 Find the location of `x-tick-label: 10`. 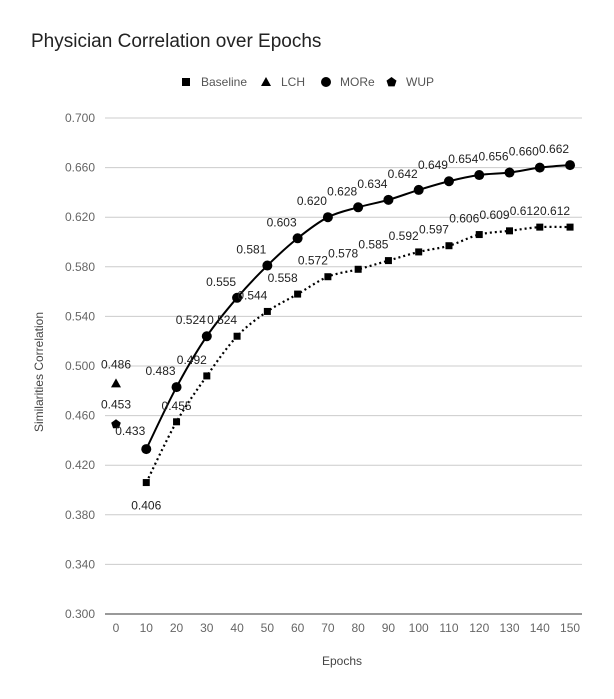

x-tick-label: 10 is located at coordinates (147, 628).